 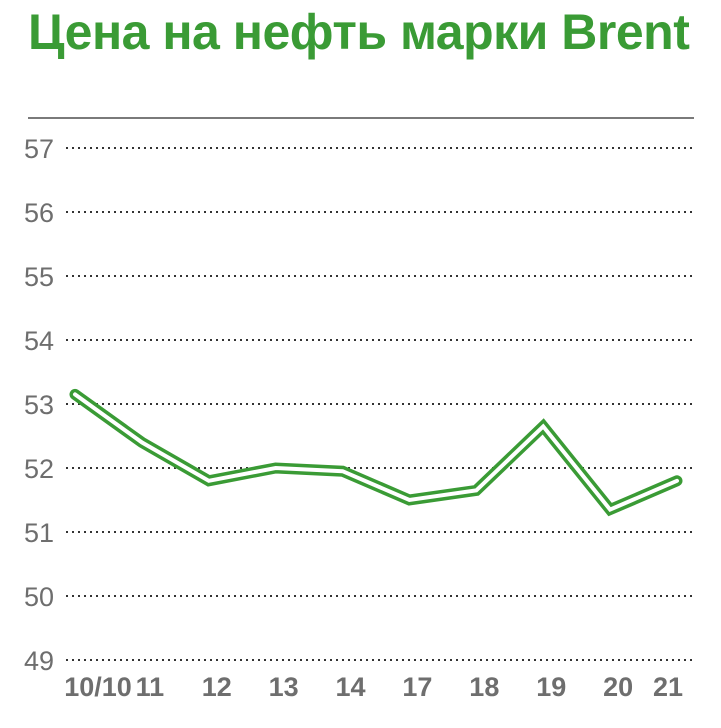 What do you see at coordinates (361, 118) in the screenshot?
I see `title-divider` at bounding box center [361, 118].